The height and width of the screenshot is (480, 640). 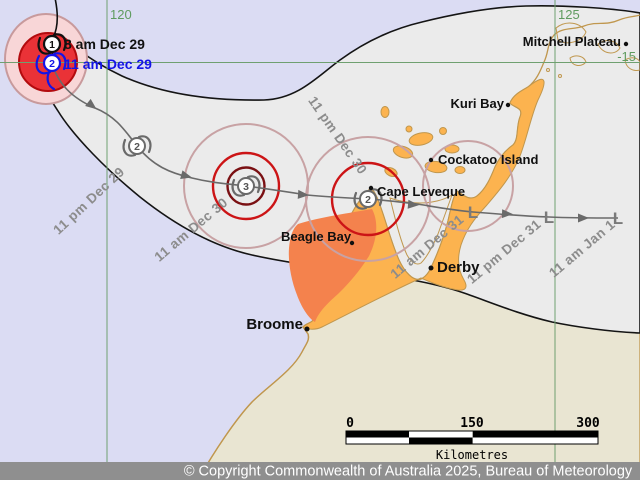 What do you see at coordinates (472, 455) in the screenshot?
I see `scale-unit-label: Kilometres` at bounding box center [472, 455].